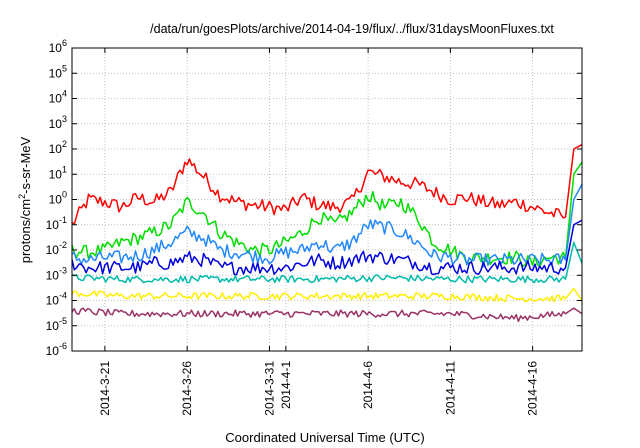 This screenshot has height=448, width=640. What do you see at coordinates (56, 299) in the screenshot?
I see `y-tick-label: 10⁻⁴` at bounding box center [56, 299].